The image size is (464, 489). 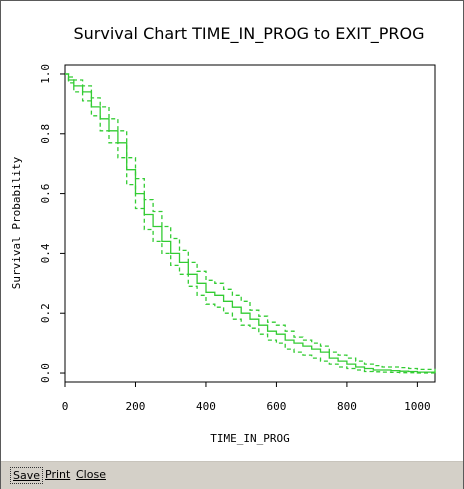 I want to click on y-tick-label-0.6: 0.6, so click(x=45, y=194).